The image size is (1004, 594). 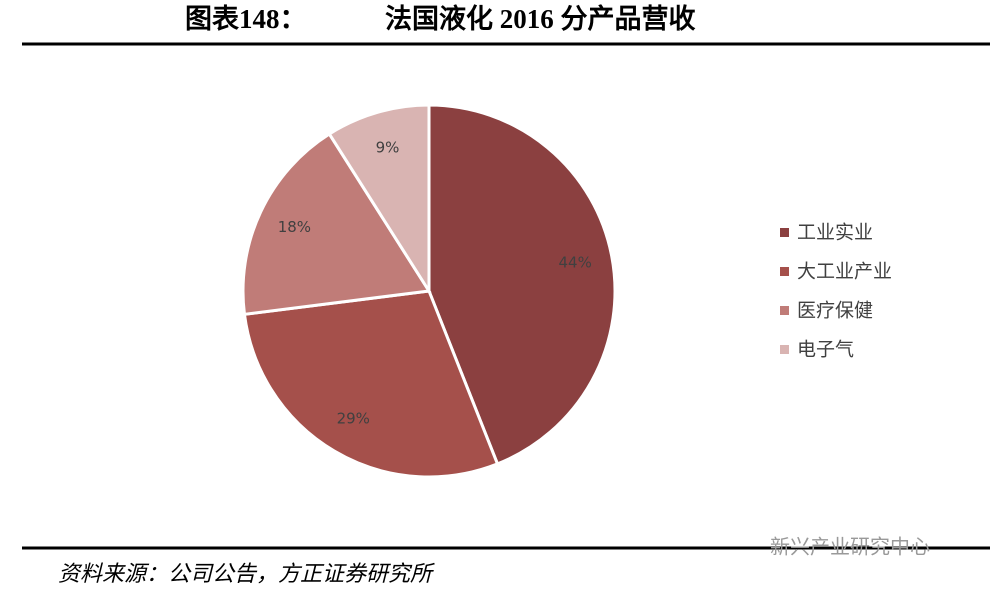 What do you see at coordinates (388, 148) in the screenshot?
I see `data-label: 9%` at bounding box center [388, 148].